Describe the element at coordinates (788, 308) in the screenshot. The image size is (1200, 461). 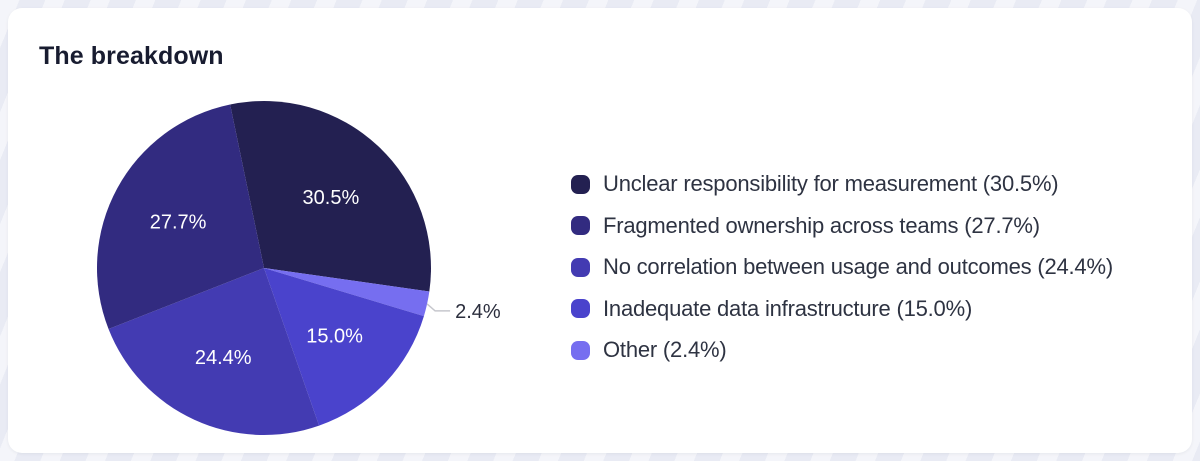
I see `legend-label: Inadequate data infrastructure (15.0%)` at that location.